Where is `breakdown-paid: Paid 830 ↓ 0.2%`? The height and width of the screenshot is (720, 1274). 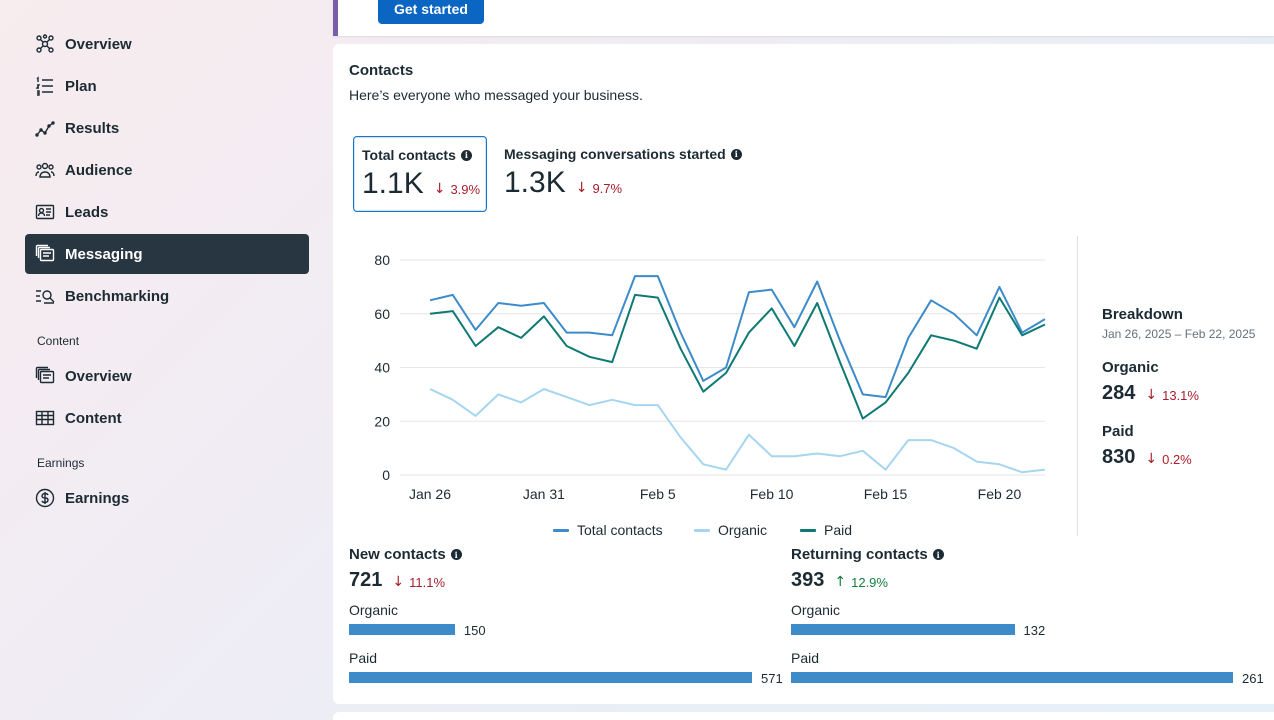
breakdown-paid: Paid 830 ↓ 0.2% is located at coordinates (1187, 446).